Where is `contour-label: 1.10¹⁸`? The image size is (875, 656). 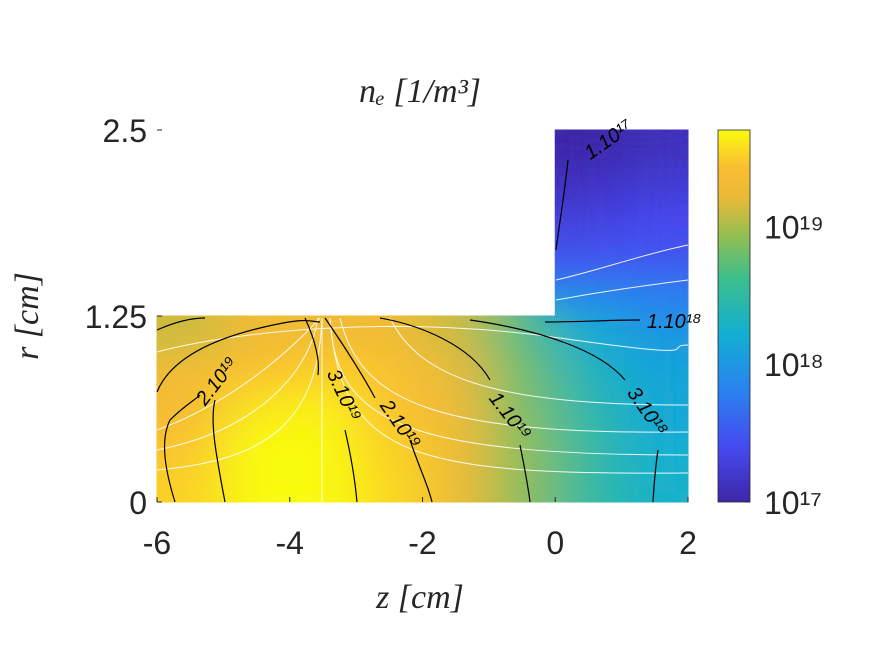
contour-label: 1.10¹⁸ is located at coordinates (674, 322).